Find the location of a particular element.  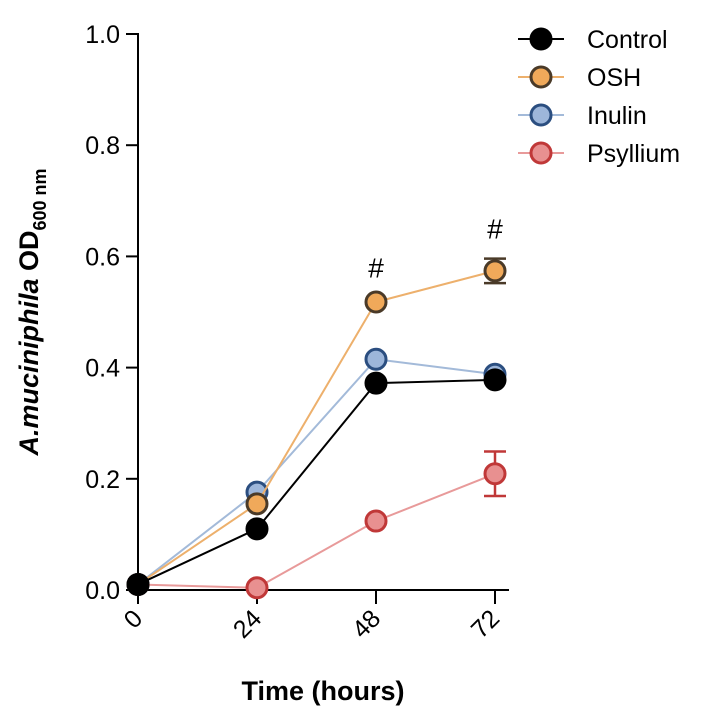

series-psyllium is located at coordinates (316, 525).